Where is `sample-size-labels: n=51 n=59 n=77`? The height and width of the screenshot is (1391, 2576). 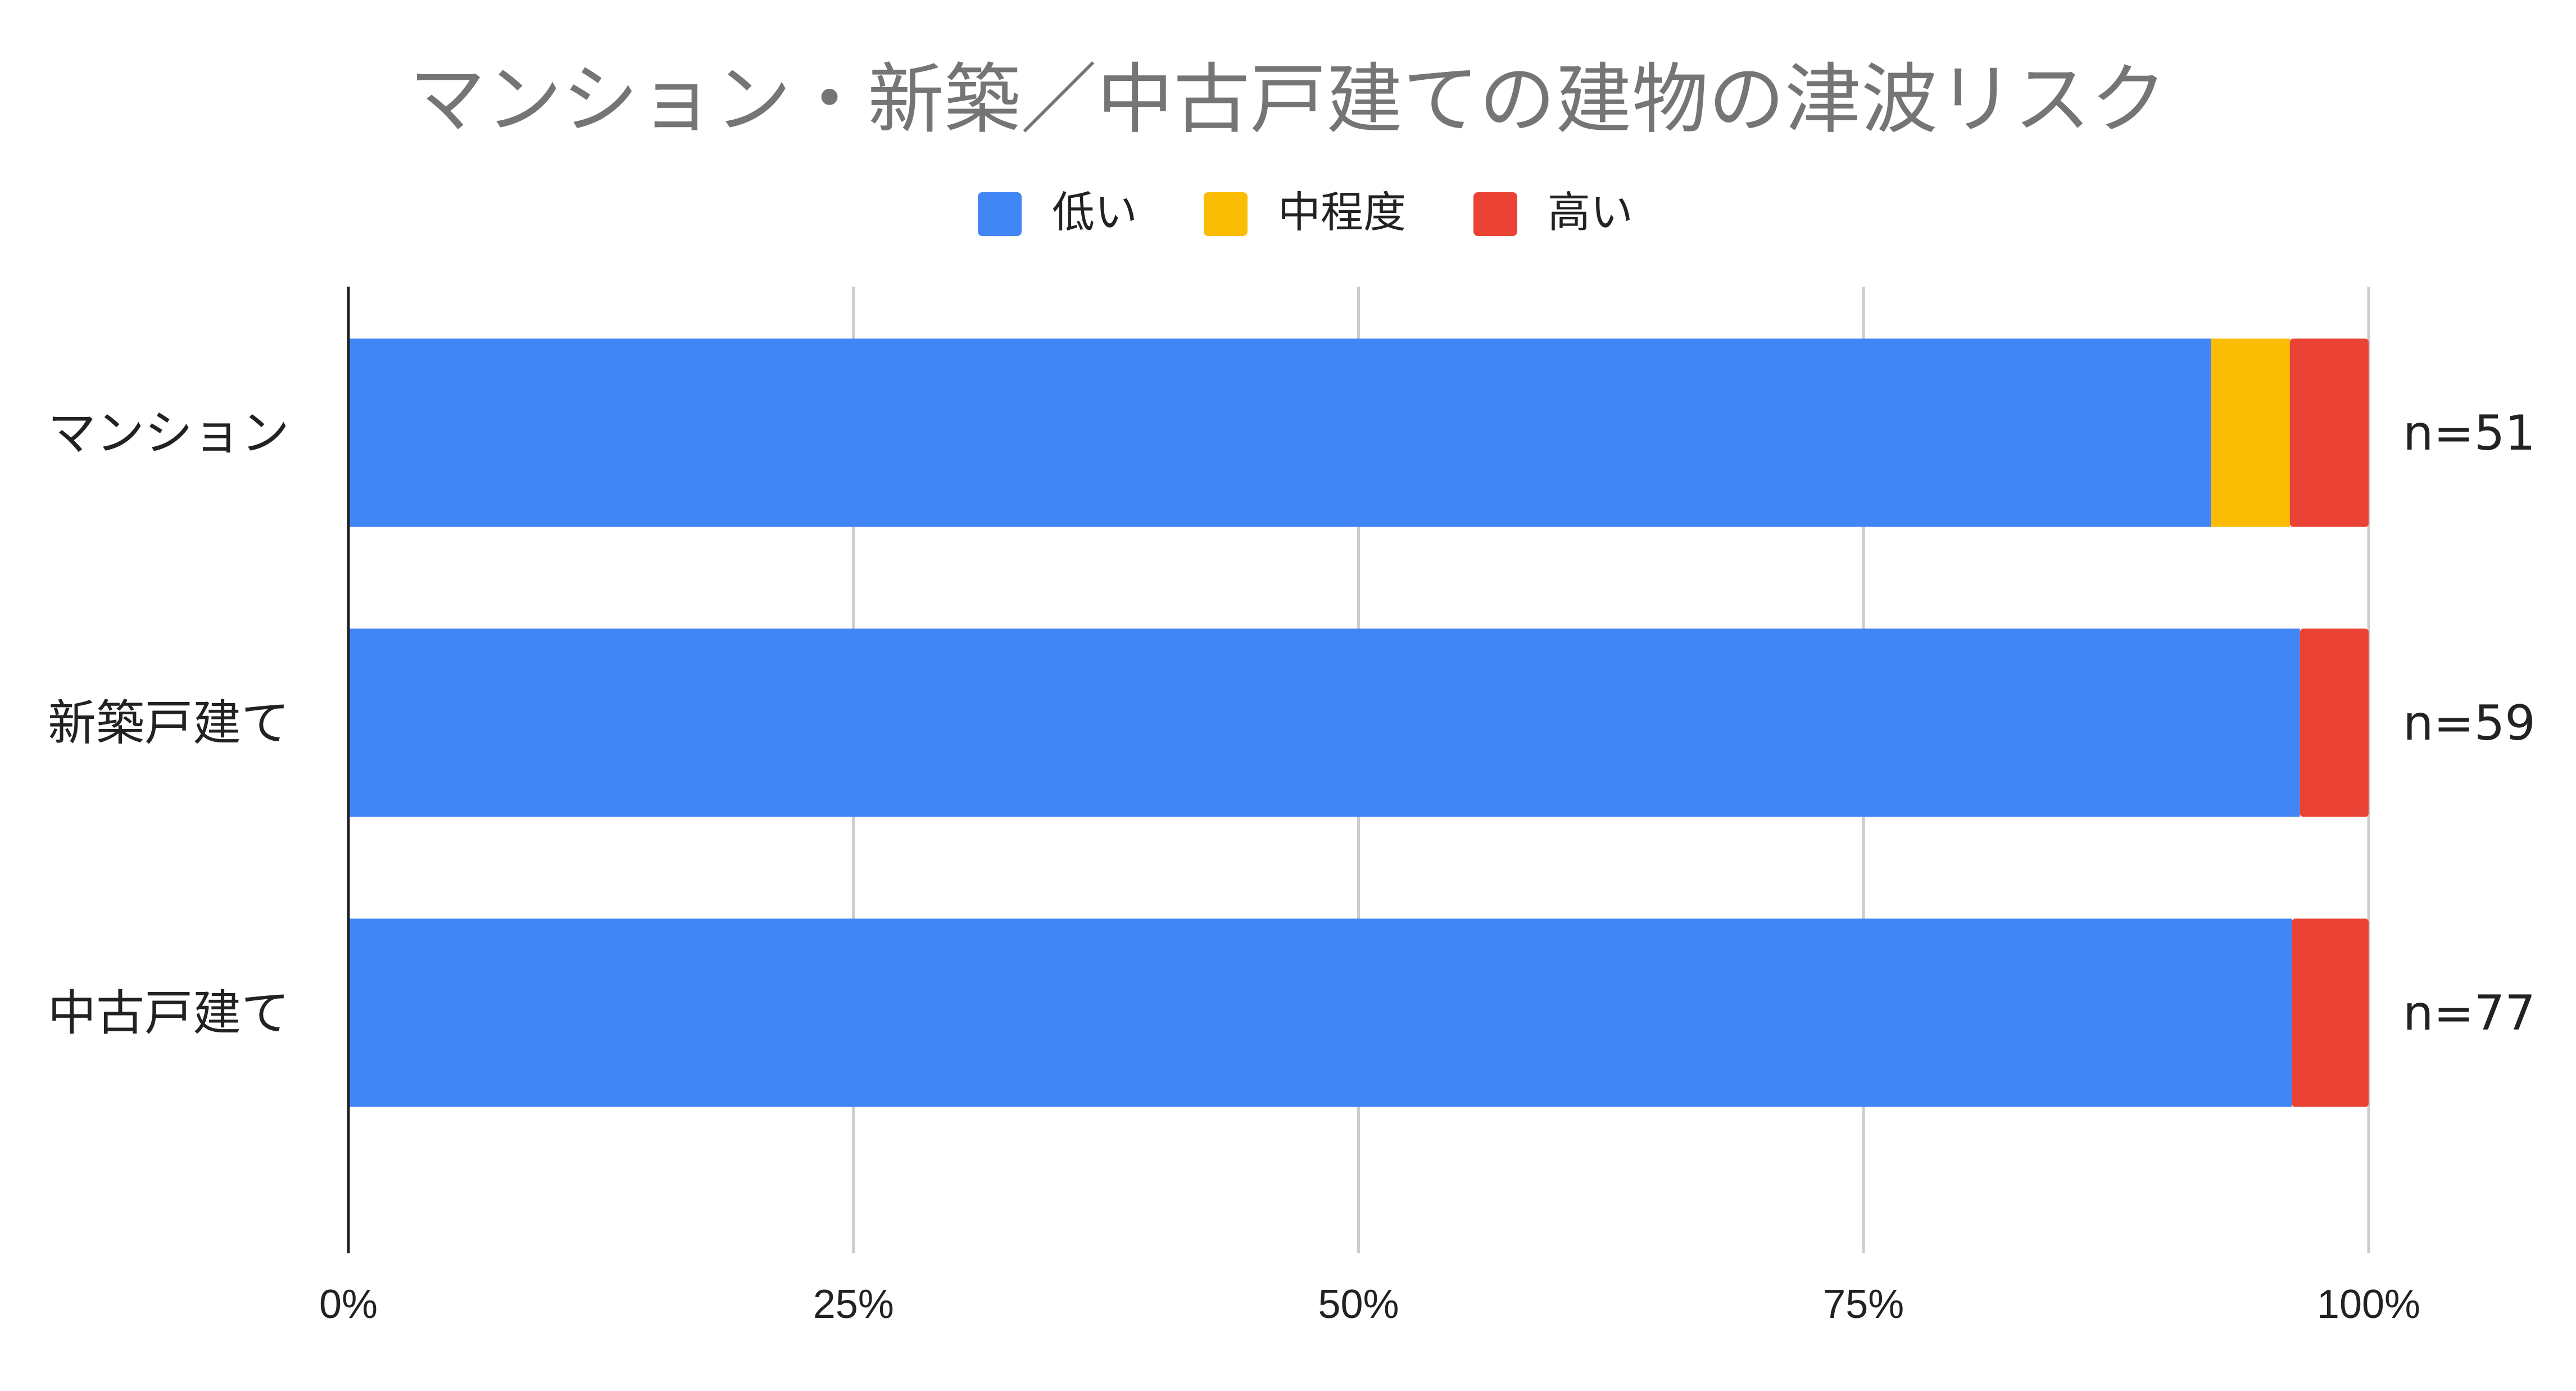
sample-size-labels: n=51 n=59 n=77 is located at coordinates (2469, 723).